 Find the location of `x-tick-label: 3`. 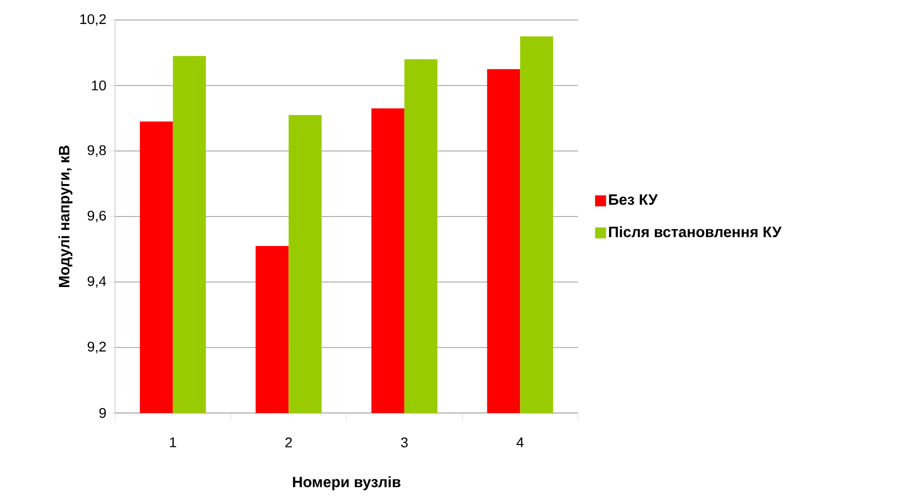

x-tick-label: 3 is located at coordinates (404, 443).